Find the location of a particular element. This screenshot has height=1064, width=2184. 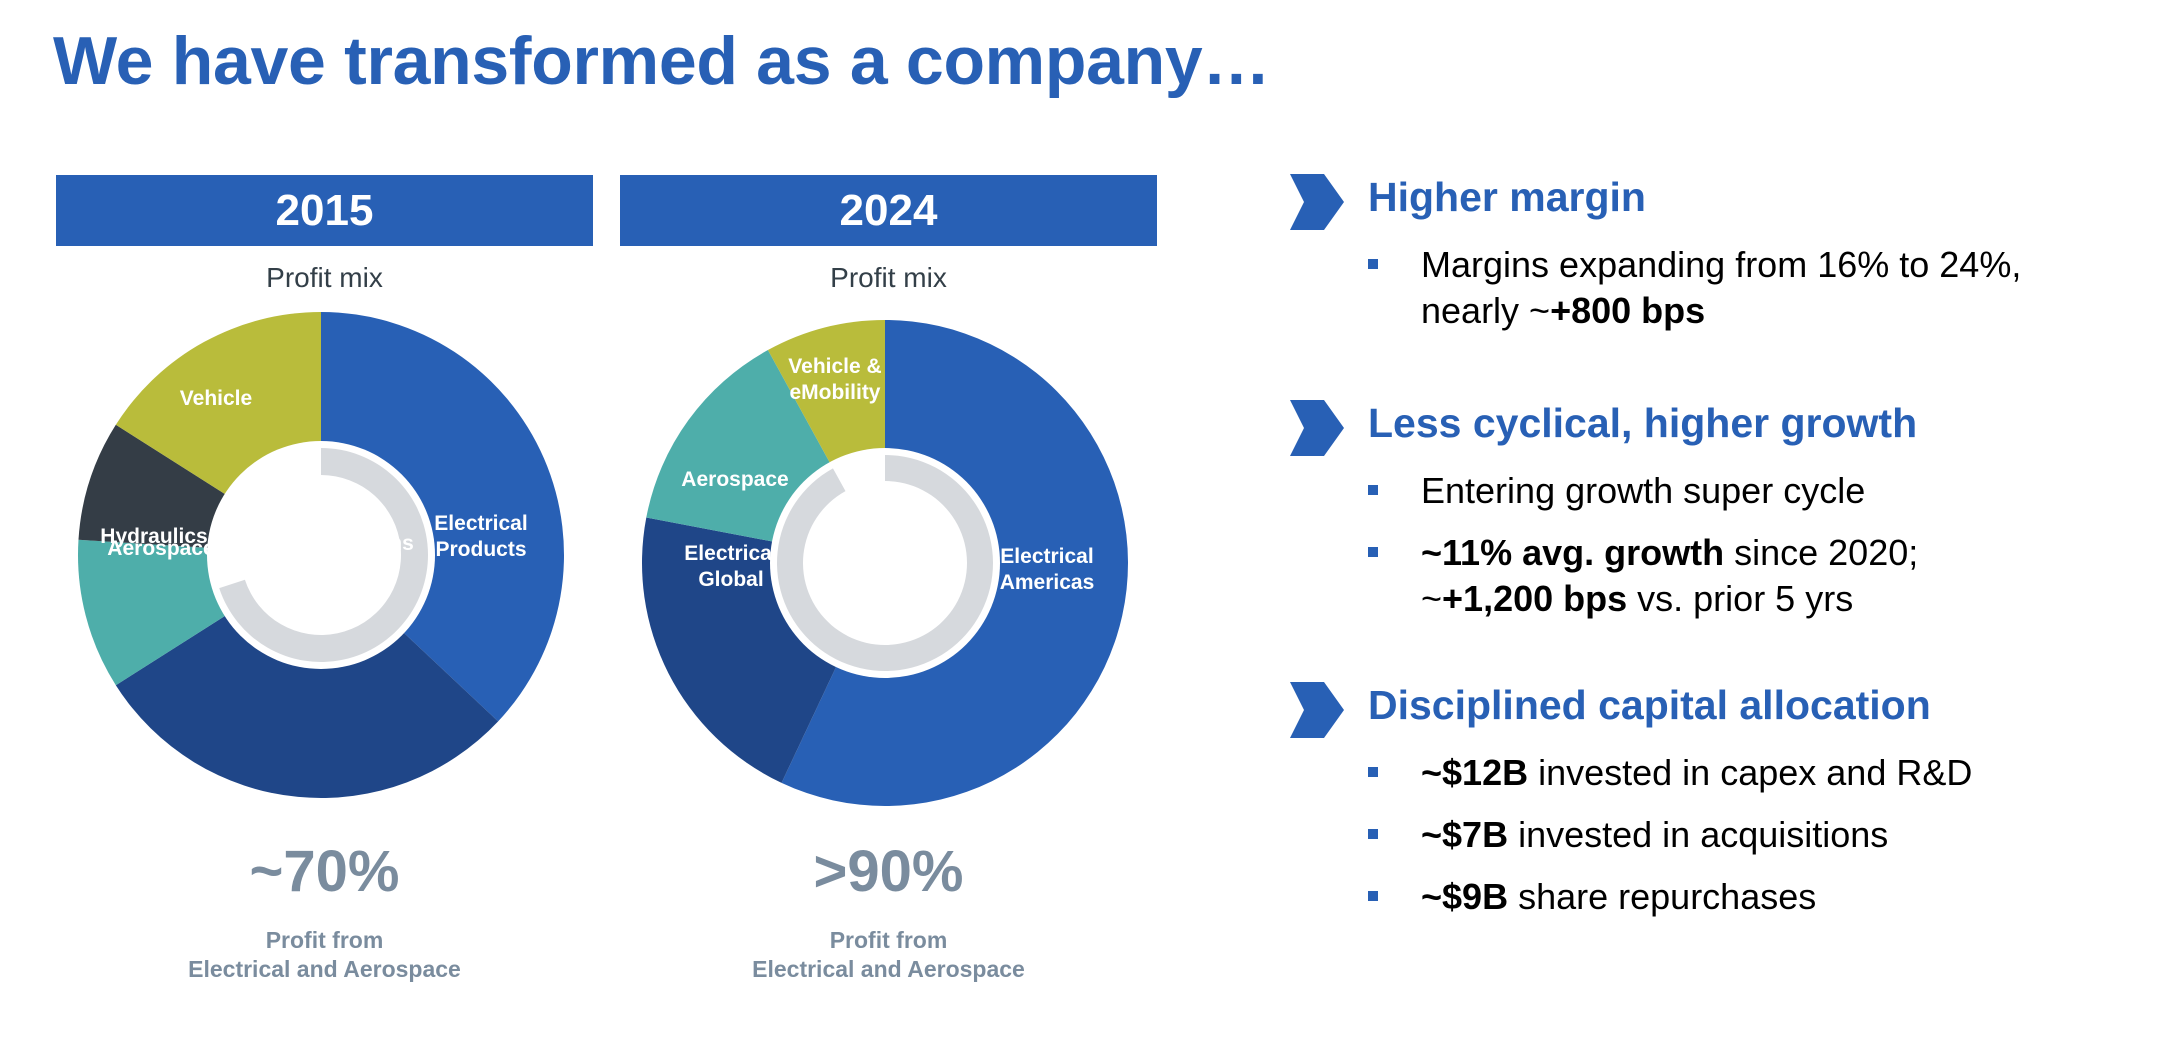

slice-label: Electrical Americas is located at coordinates (1047, 569).